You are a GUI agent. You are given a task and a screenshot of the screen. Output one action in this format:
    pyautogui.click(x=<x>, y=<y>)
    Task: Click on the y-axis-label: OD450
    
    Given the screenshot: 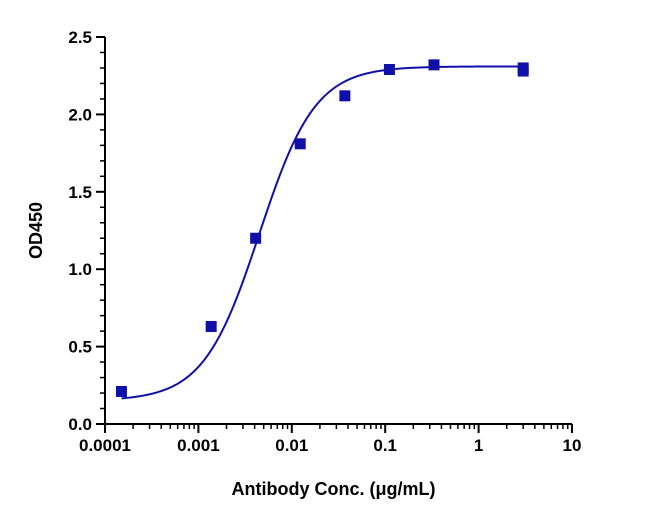 What is the action you would take?
    pyautogui.click(x=36, y=230)
    